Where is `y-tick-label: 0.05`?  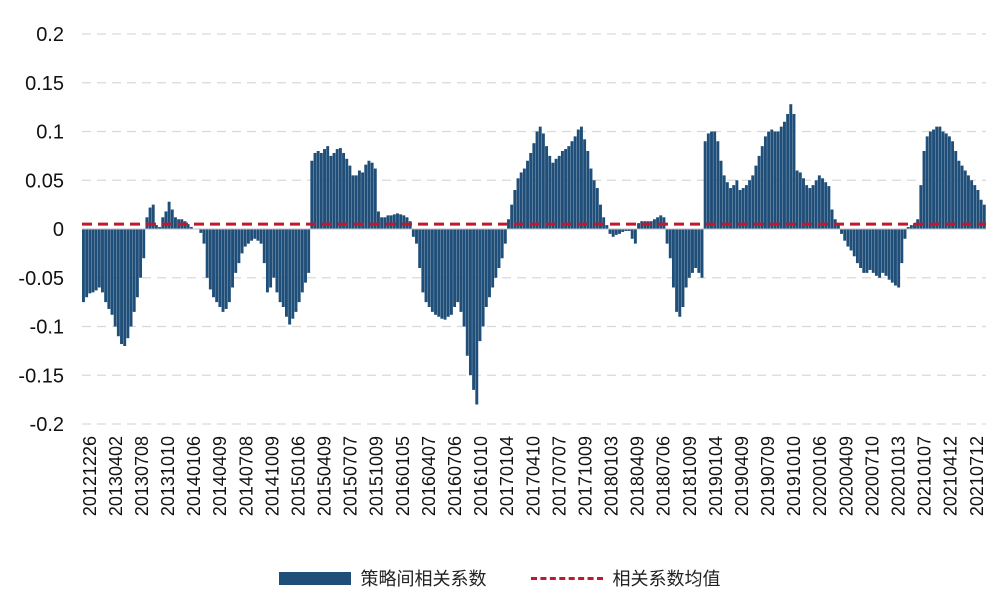 y-tick-label: 0.05 is located at coordinates (44, 181).